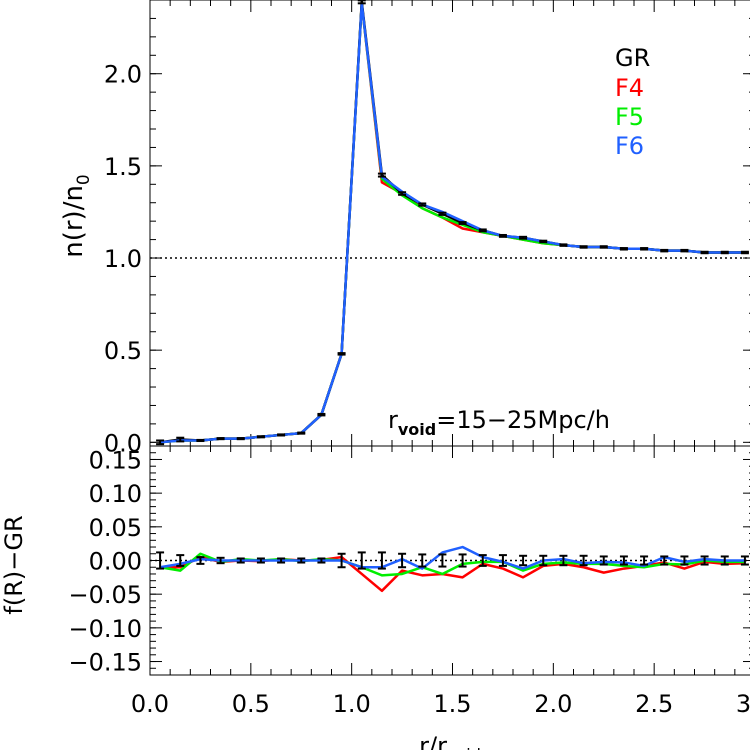  I want to click on bottom-panel-ytick-labels: −0.15 −0.10 −0.05 0.00 0.05 0.10 0.15, so click(105, 561).